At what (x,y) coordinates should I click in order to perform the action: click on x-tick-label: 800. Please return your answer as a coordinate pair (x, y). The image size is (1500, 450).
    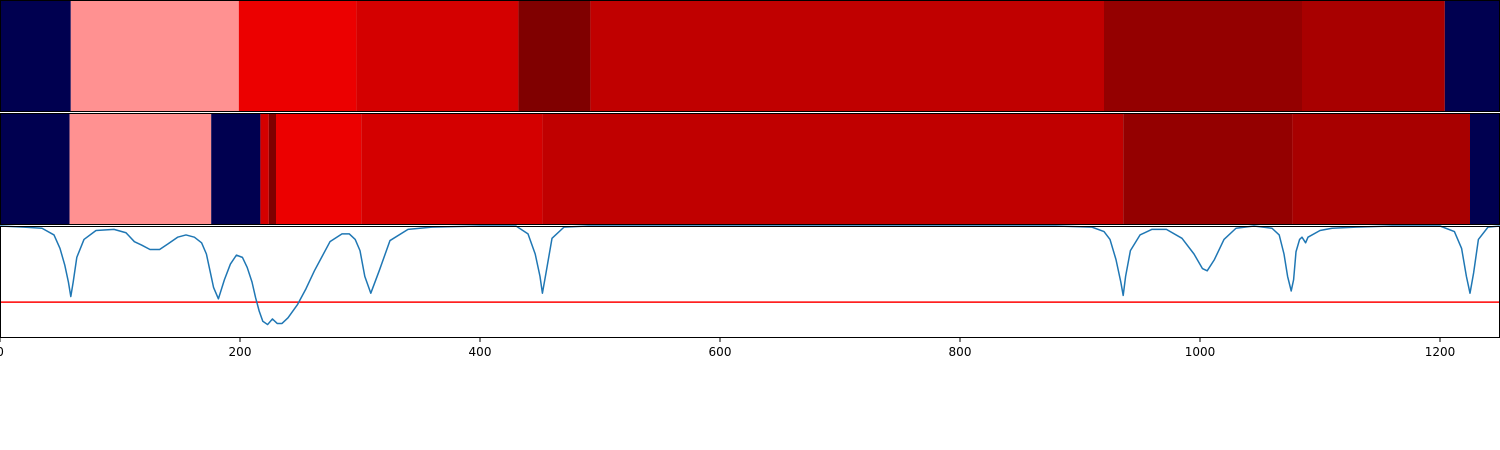
    Looking at the image, I should click on (960, 352).